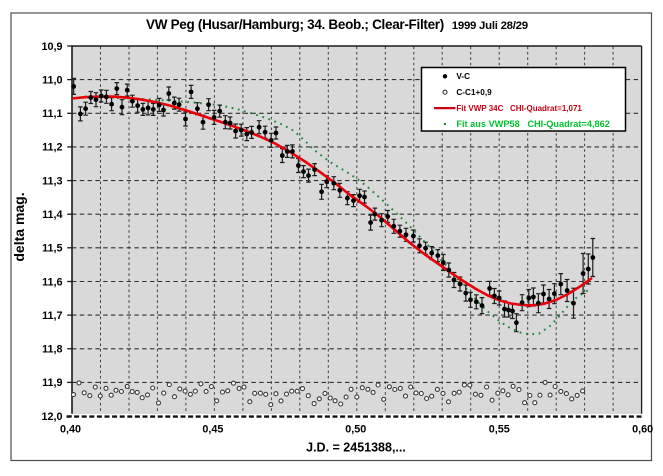 The width and height of the screenshot is (663, 476). I want to click on svg-text: 12,0, so click(51, 417).